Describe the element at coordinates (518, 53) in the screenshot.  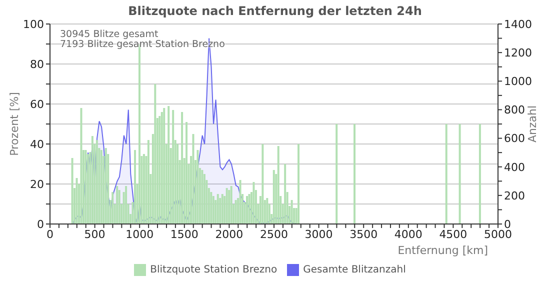
I see `y2-tick-label: 1200` at that location.